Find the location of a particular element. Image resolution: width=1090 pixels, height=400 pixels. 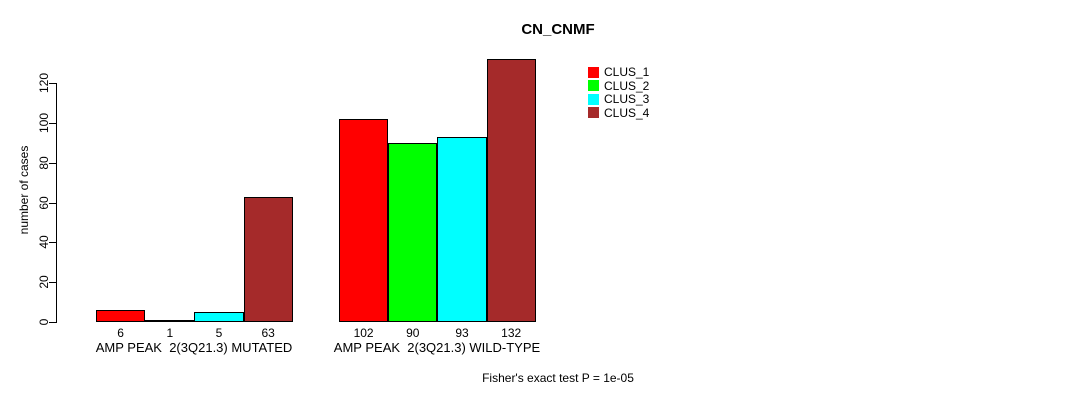

y-axis-tick-label: 20 is located at coordinates (44, 282).